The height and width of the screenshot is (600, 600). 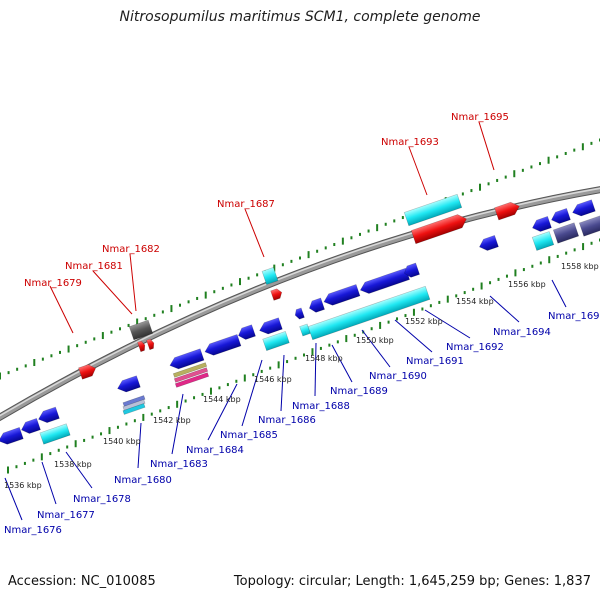 I want to click on reverse-gene-label: Nmar_1677, so click(x=66, y=515).